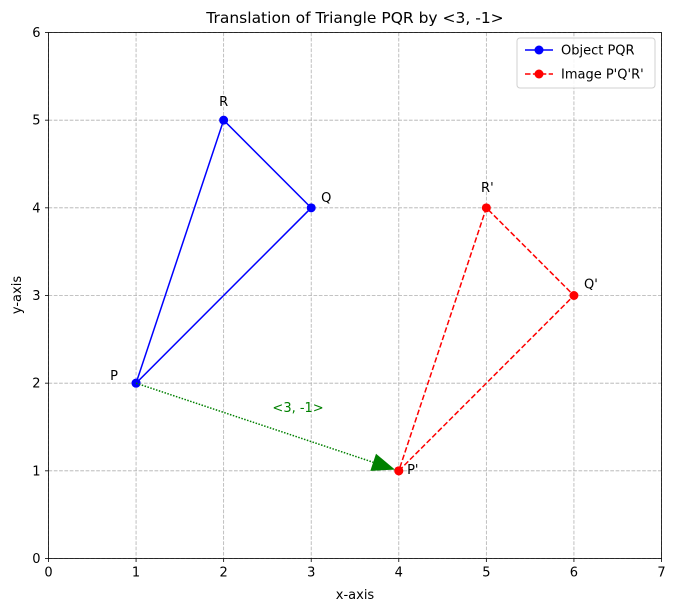  What do you see at coordinates (586, 63) in the screenshot?
I see `legend: Object PQR Image P'Q'R'` at bounding box center [586, 63].